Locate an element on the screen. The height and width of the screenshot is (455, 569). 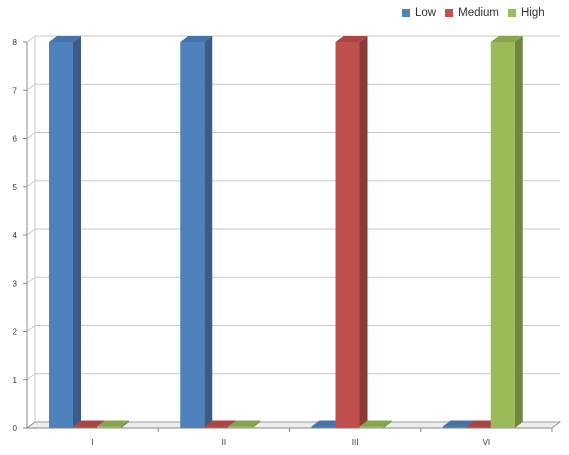
bar-III-medium-side is located at coordinates (363, 232).